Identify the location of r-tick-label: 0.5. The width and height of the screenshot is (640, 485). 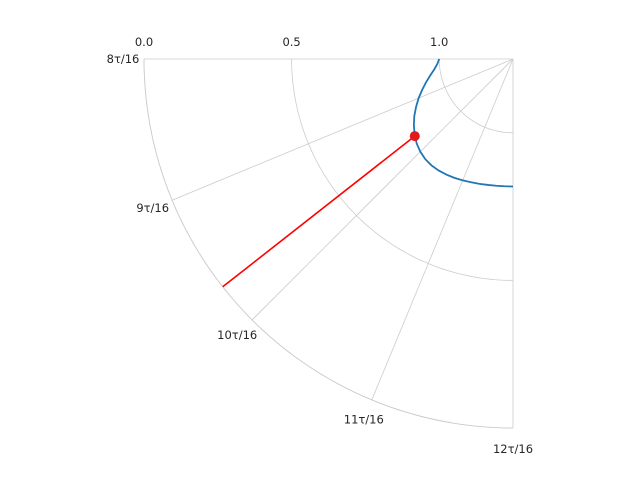
(291, 42).